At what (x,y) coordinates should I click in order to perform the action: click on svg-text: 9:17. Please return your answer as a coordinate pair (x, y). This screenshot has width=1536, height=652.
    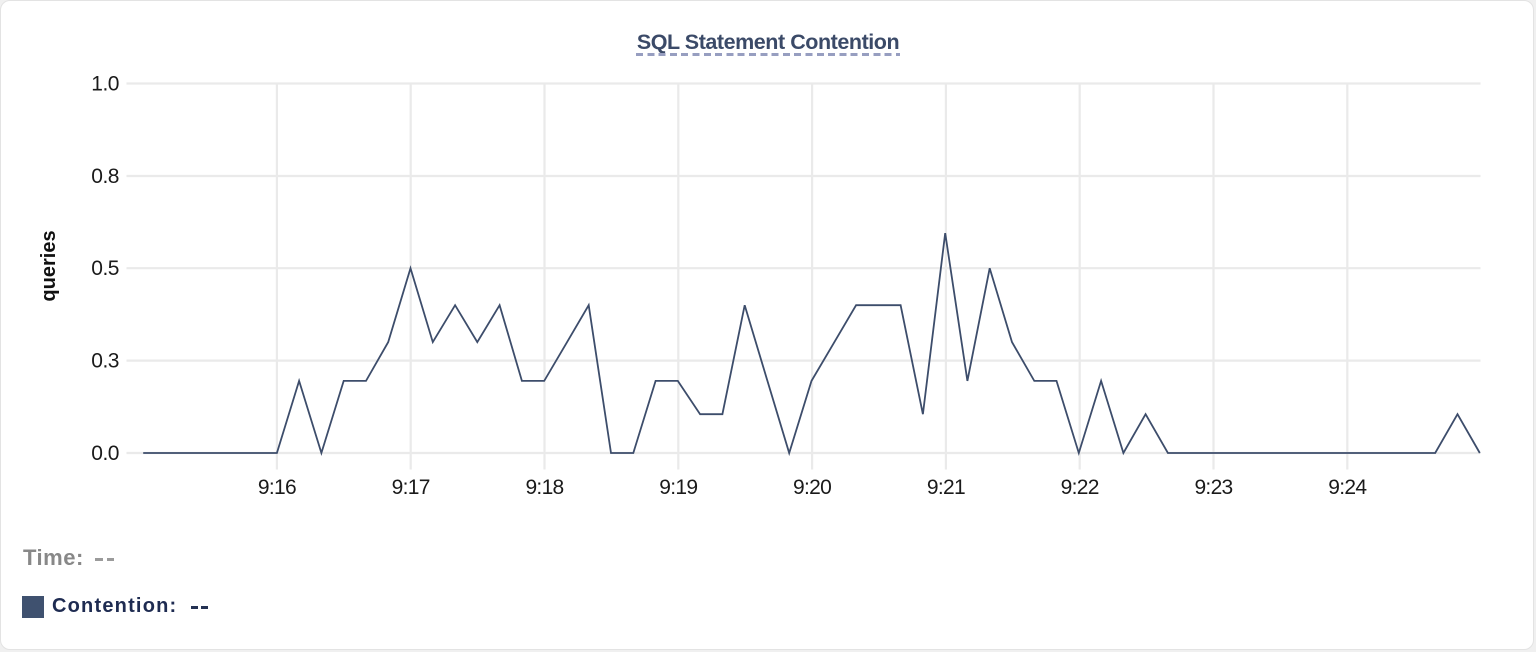
    Looking at the image, I should click on (411, 487).